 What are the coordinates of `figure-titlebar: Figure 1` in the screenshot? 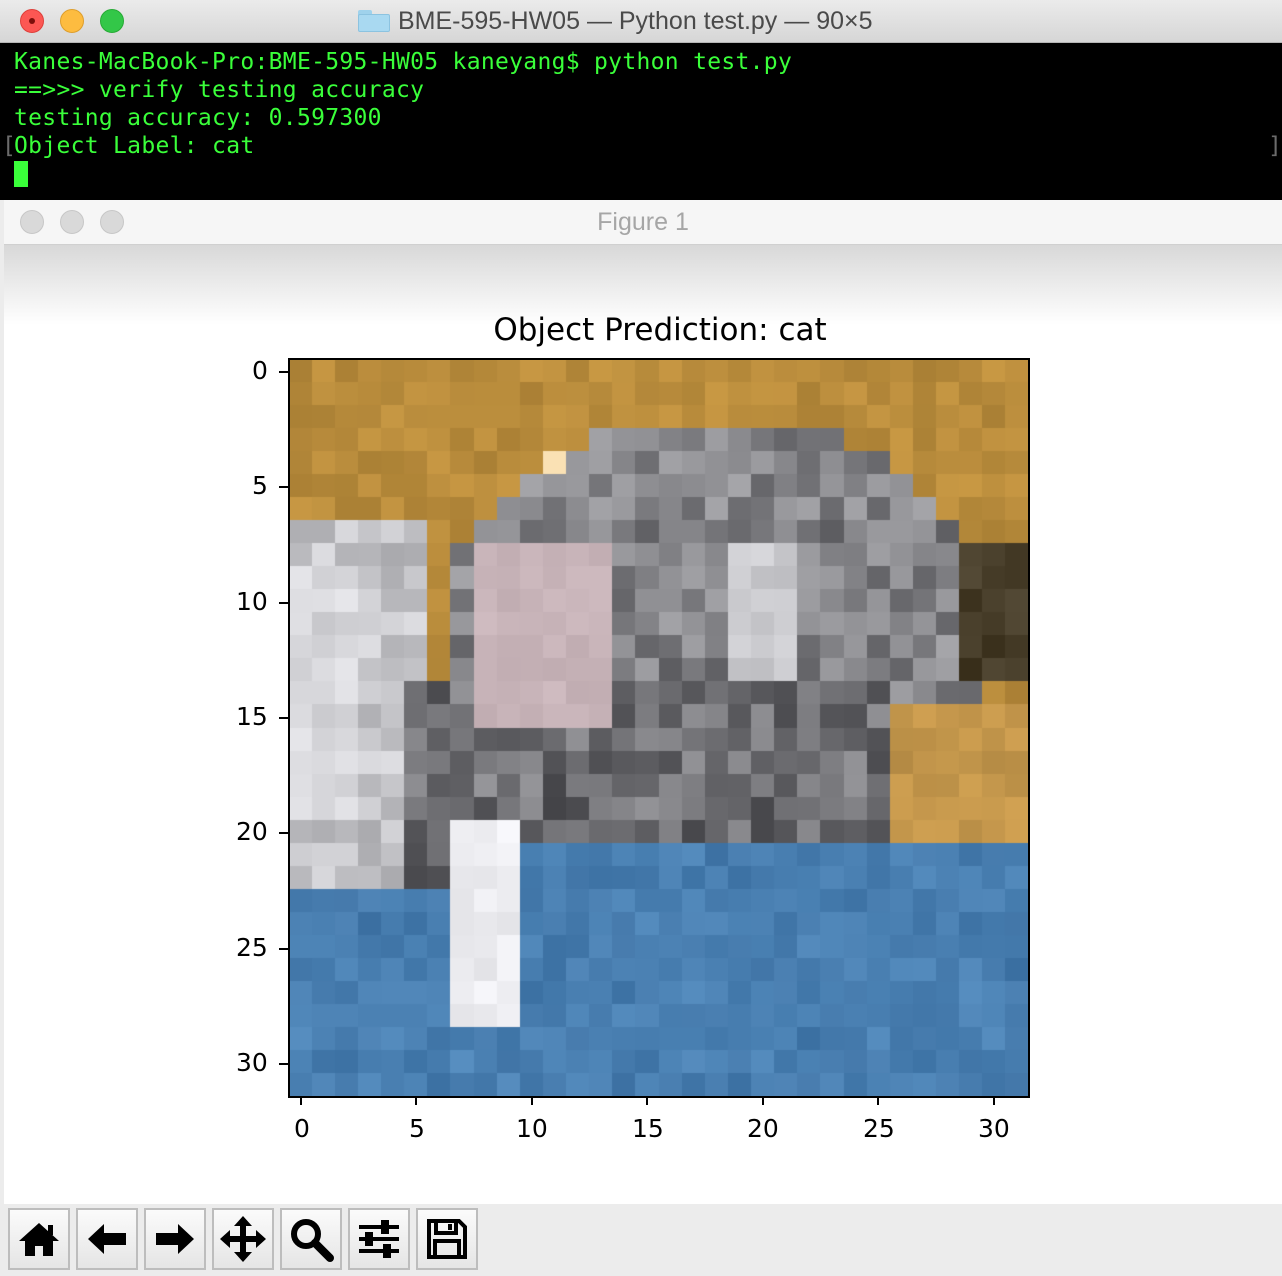 It's located at (643, 222).